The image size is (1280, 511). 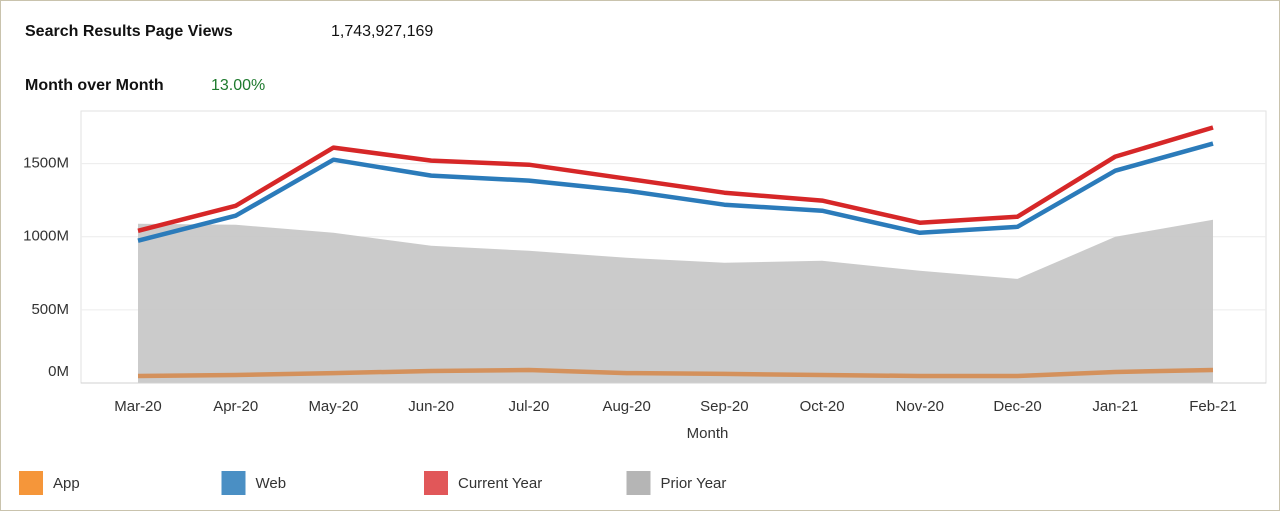 I want to click on x-tick-label: Jul-20, so click(x=528, y=406).